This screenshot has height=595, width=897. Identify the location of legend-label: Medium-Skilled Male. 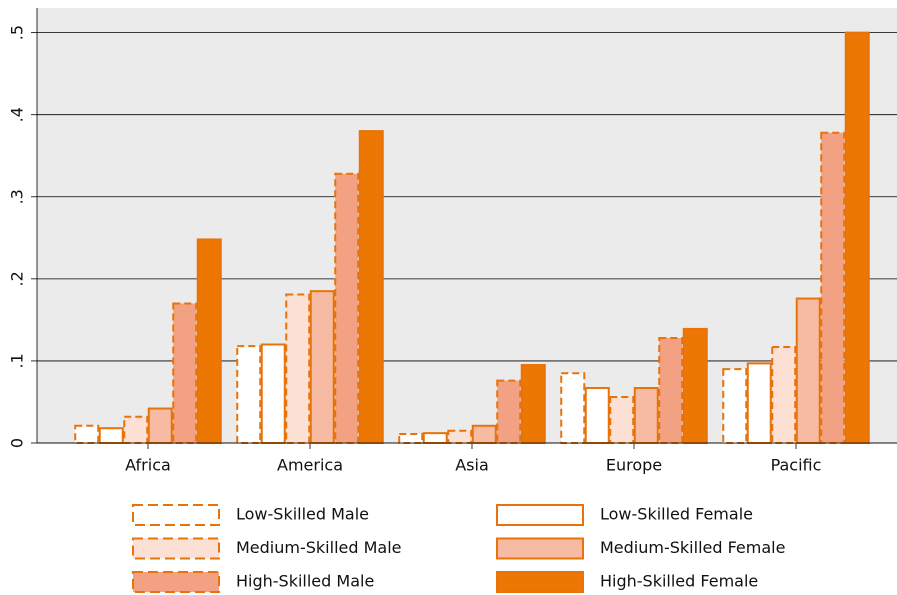
(319, 547).